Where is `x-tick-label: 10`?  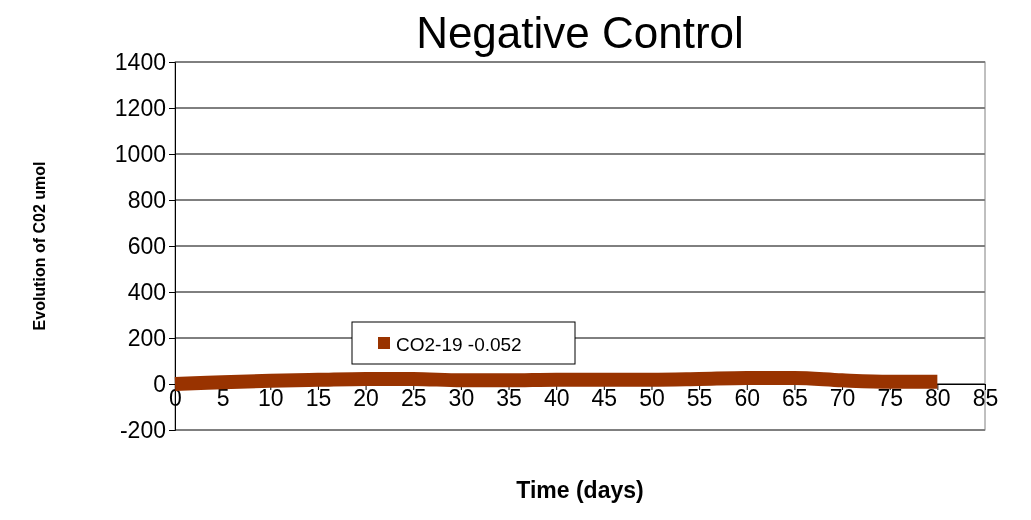
x-tick-label: 10 is located at coordinates (271, 397).